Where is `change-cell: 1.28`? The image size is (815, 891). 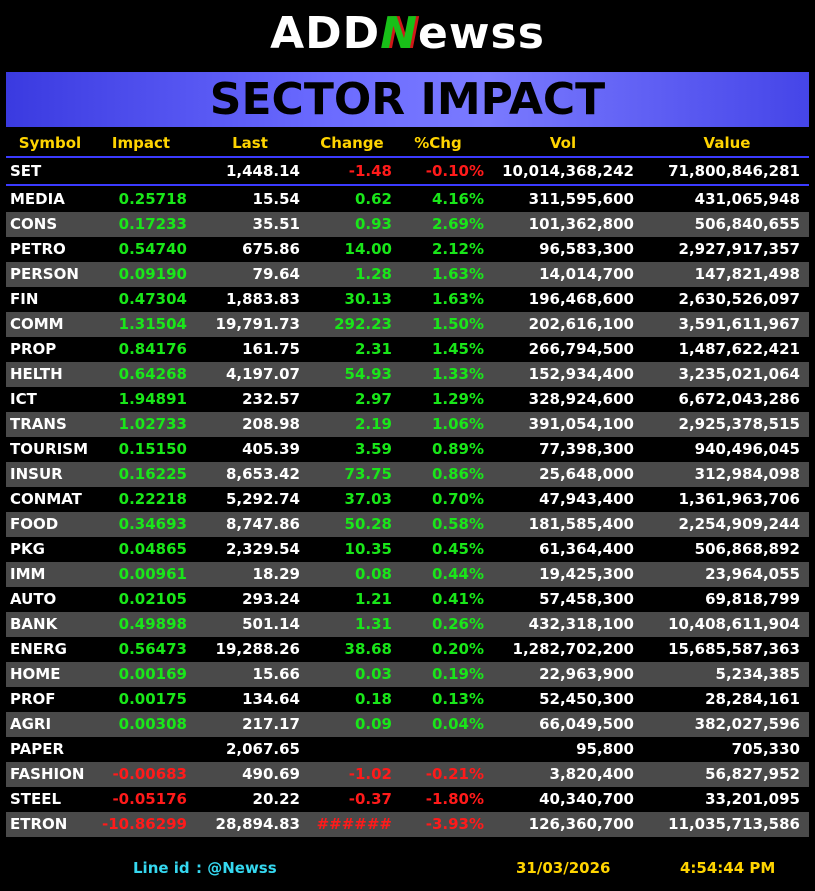 change-cell: 1.28 is located at coordinates (373, 274).